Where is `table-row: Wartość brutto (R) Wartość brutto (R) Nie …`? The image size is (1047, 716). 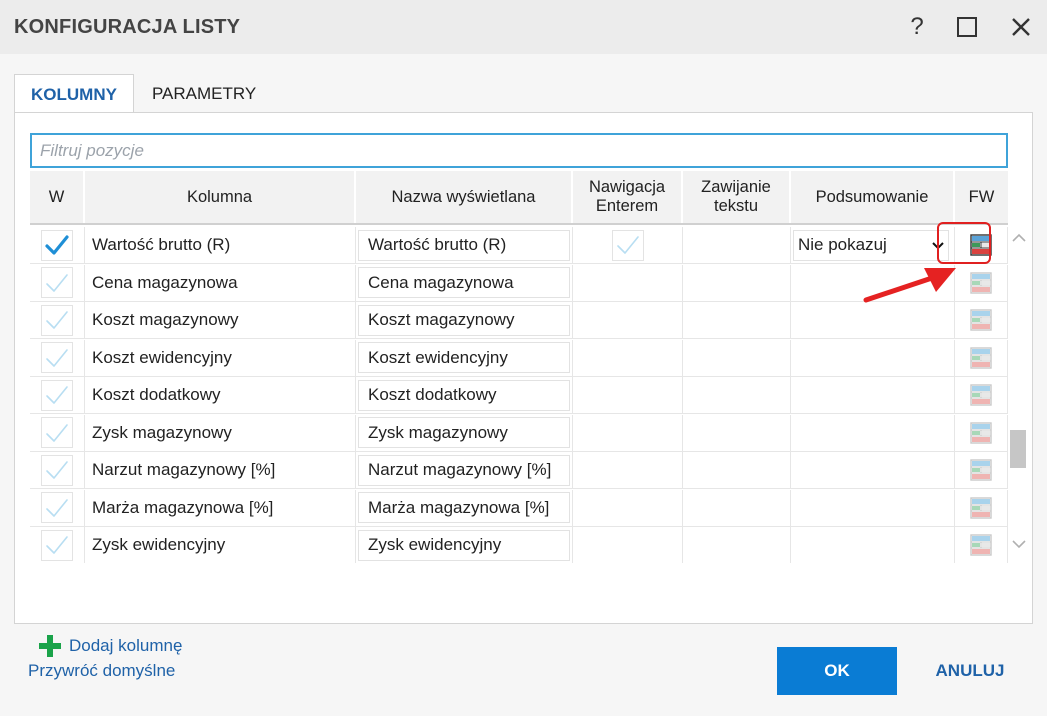 table-row: Wartość brutto (R) Wartość brutto (R) Nie … is located at coordinates (519, 245).